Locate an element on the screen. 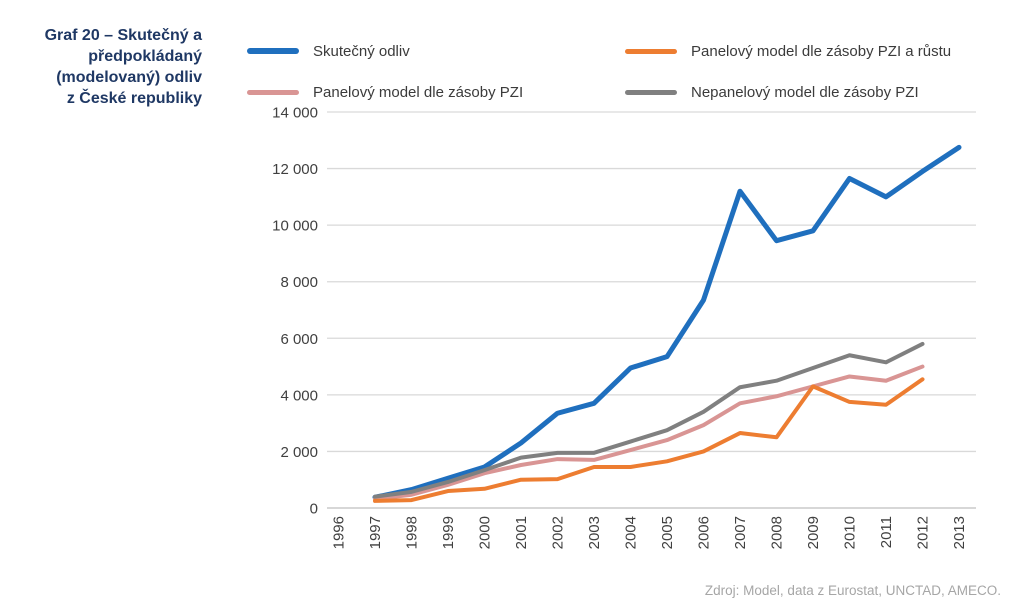  y-tick-label: 12 000 is located at coordinates (295, 169).